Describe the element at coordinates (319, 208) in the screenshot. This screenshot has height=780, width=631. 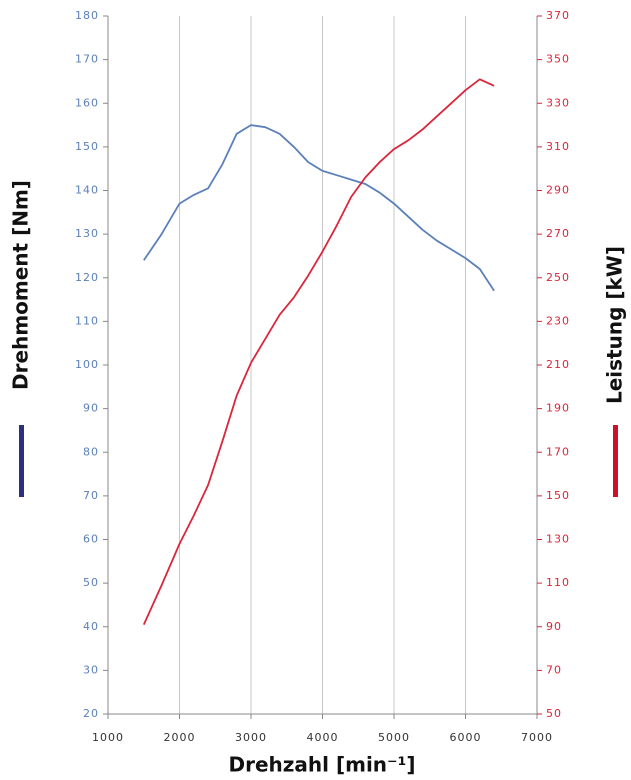
I see `series-line` at that location.